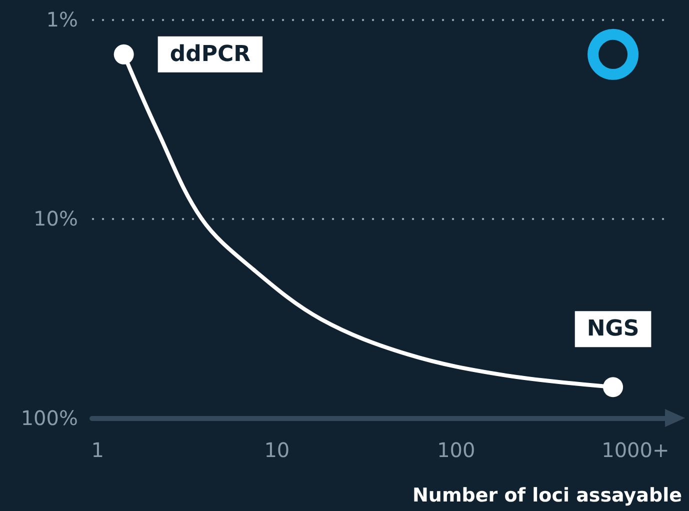 The width and height of the screenshot is (689, 511). I want to click on x-tick-label: 100, so click(456, 450).